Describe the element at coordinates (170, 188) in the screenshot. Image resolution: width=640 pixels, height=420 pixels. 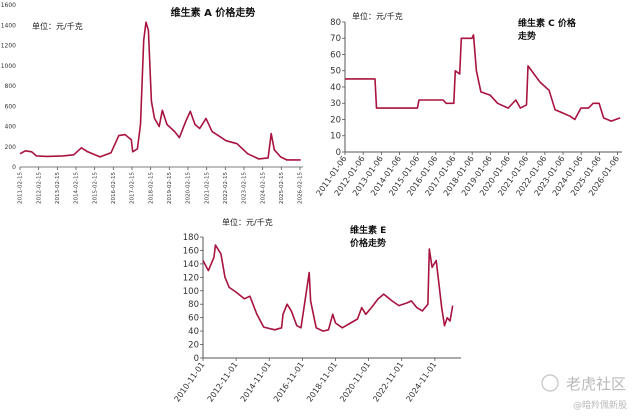
I see `chart-a-x-tick-label: 2019-02-15` at that location.